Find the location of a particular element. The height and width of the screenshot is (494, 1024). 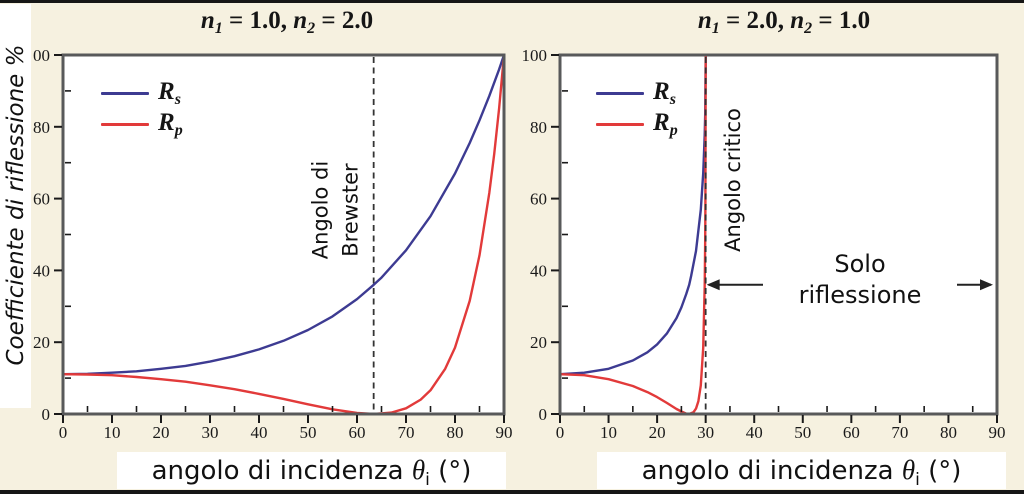

right-chart-title: n1 = 2.0, n2 = 1.0 is located at coordinates (784, 22).